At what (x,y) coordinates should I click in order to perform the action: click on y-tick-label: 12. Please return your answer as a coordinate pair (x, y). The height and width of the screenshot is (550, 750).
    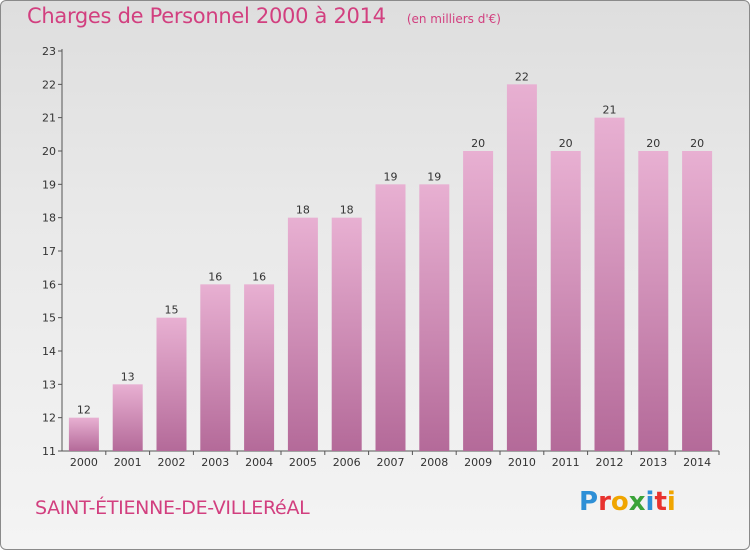
    Looking at the image, I should click on (49, 418).